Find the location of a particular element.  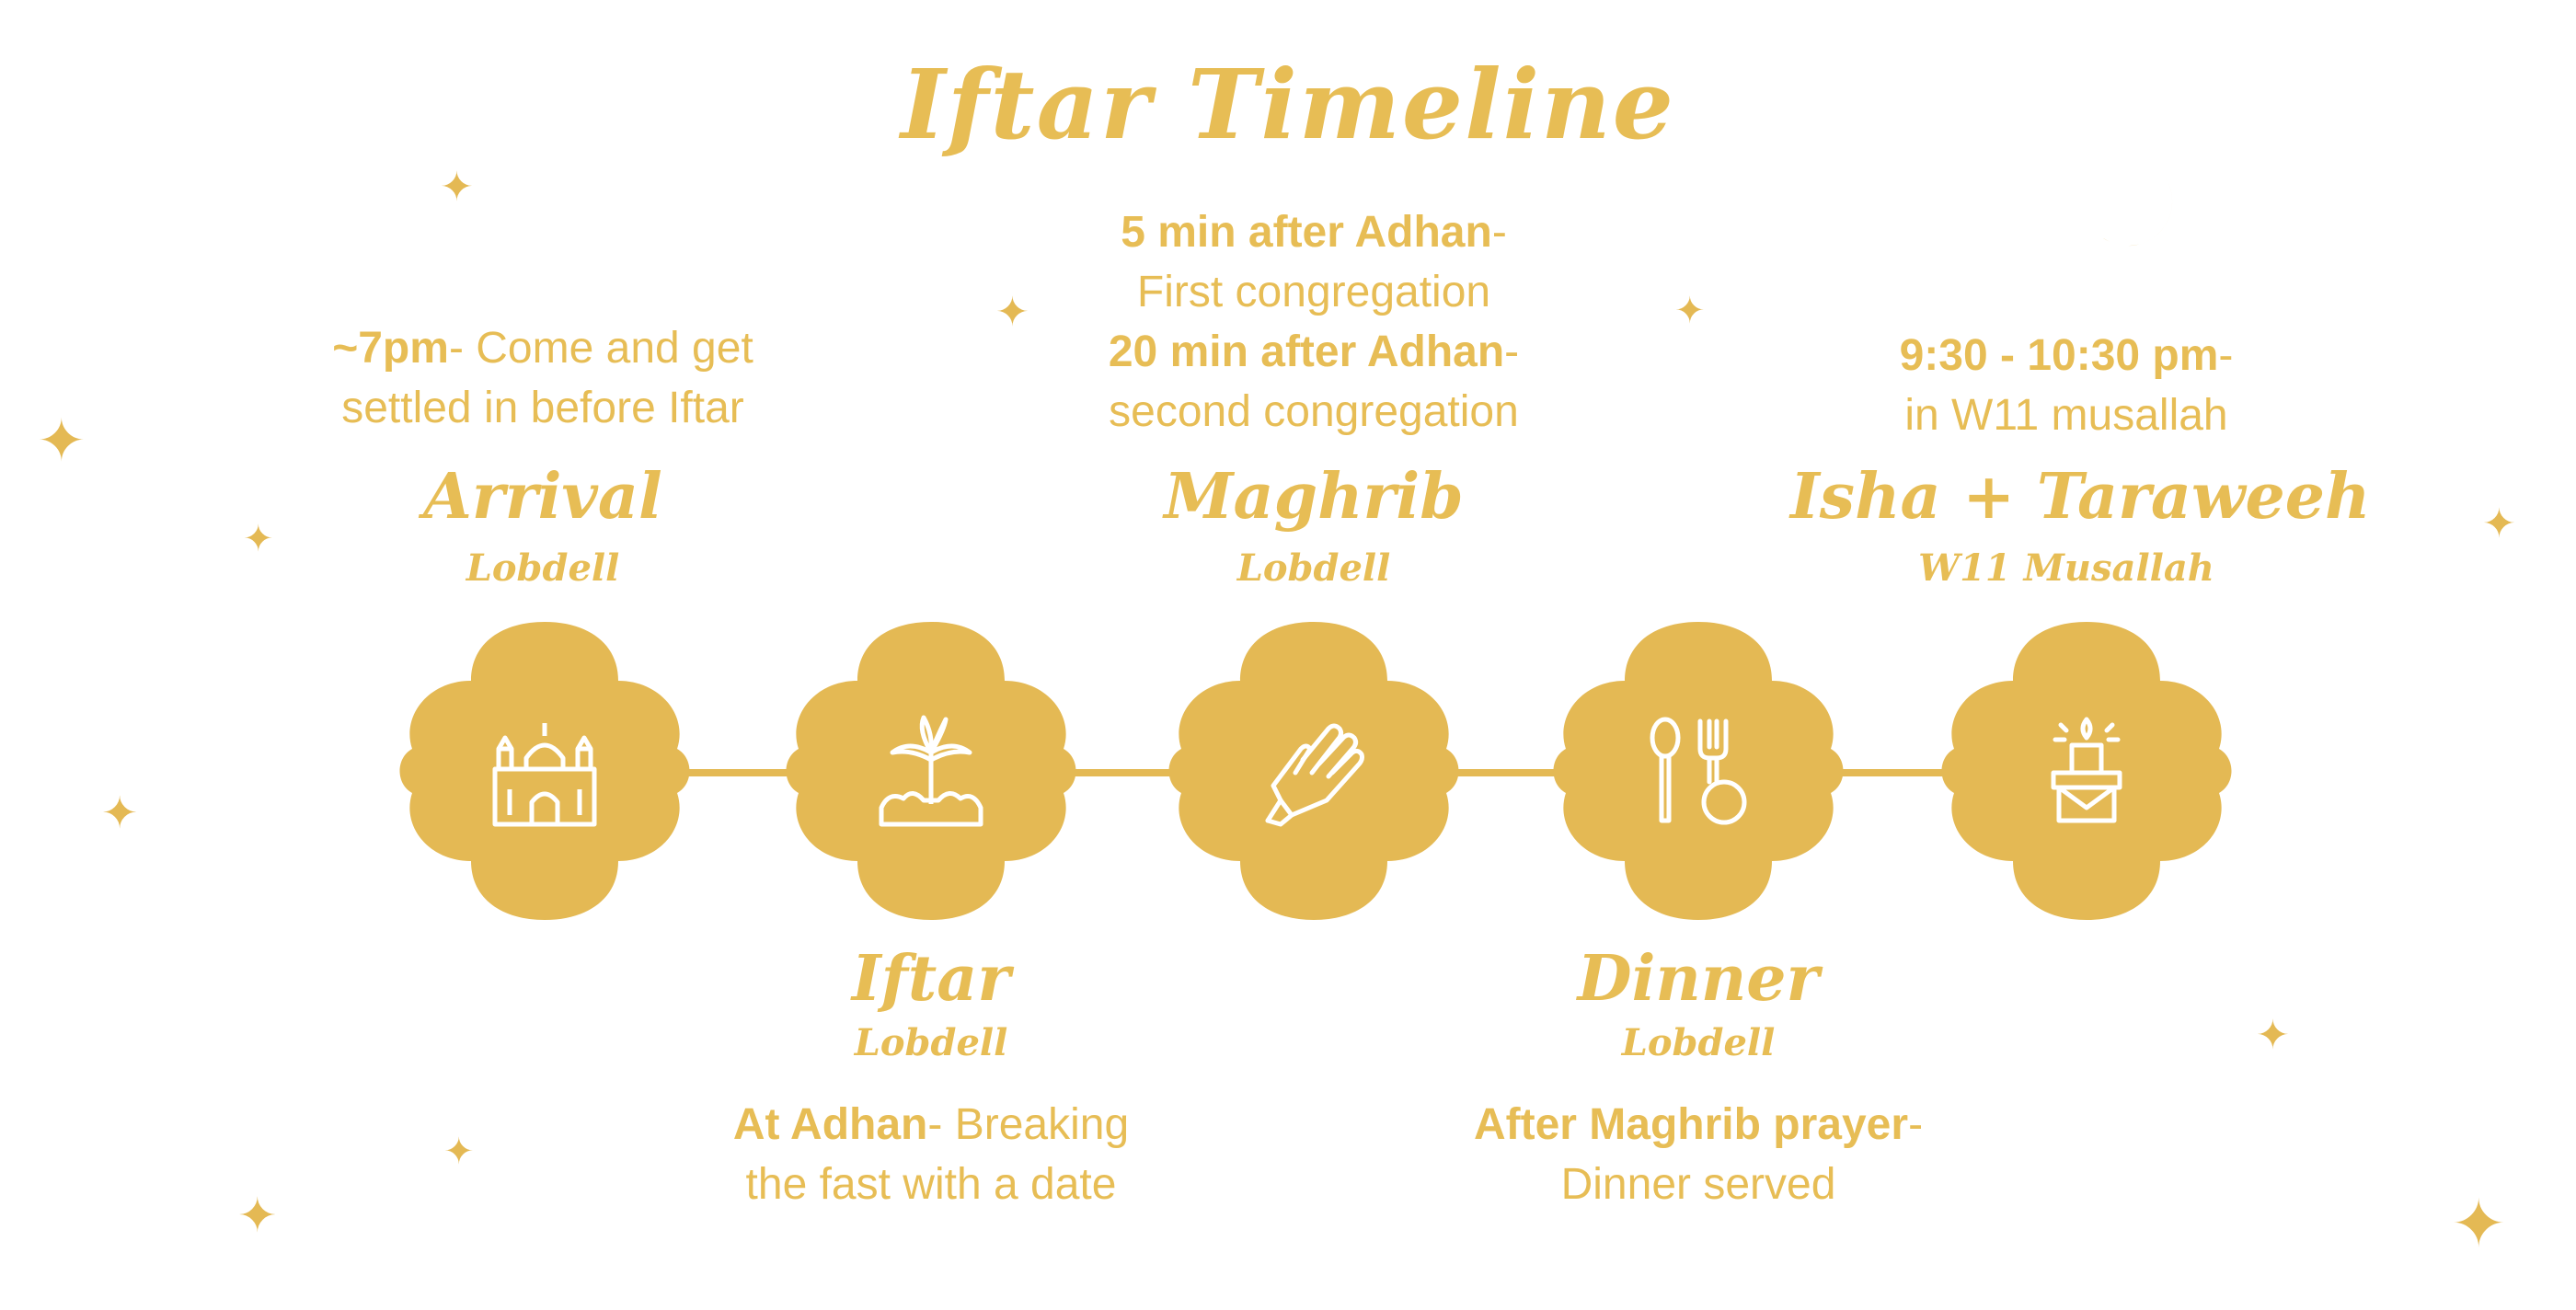

stage-description: 9:30 - 10:30 pm- in W11 musallah is located at coordinates (2066, 385).